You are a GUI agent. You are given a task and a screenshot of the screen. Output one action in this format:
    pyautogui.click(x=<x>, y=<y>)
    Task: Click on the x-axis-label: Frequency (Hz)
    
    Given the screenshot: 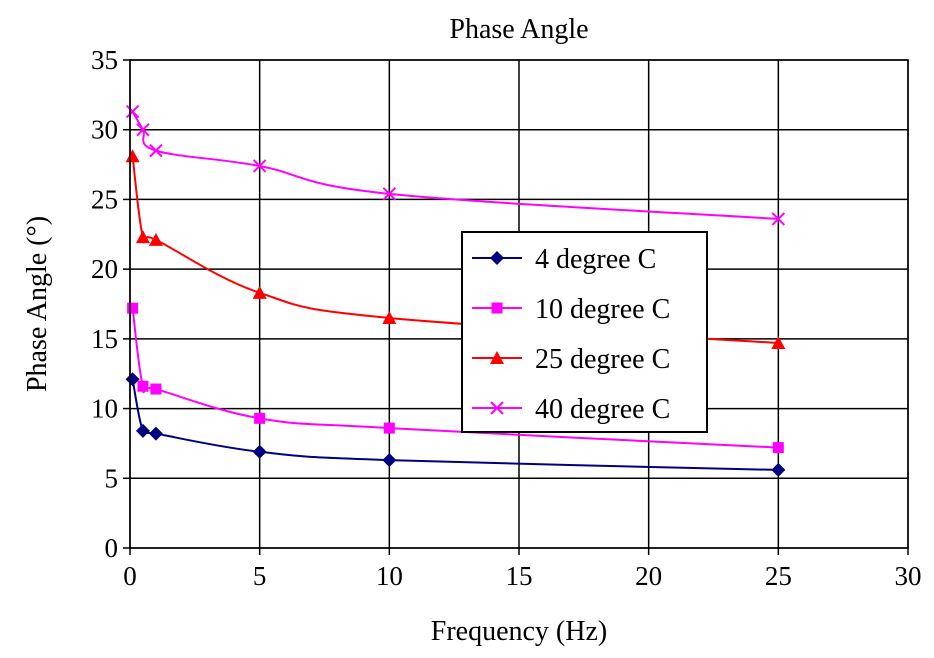 What is the action you would take?
    pyautogui.click(x=519, y=631)
    